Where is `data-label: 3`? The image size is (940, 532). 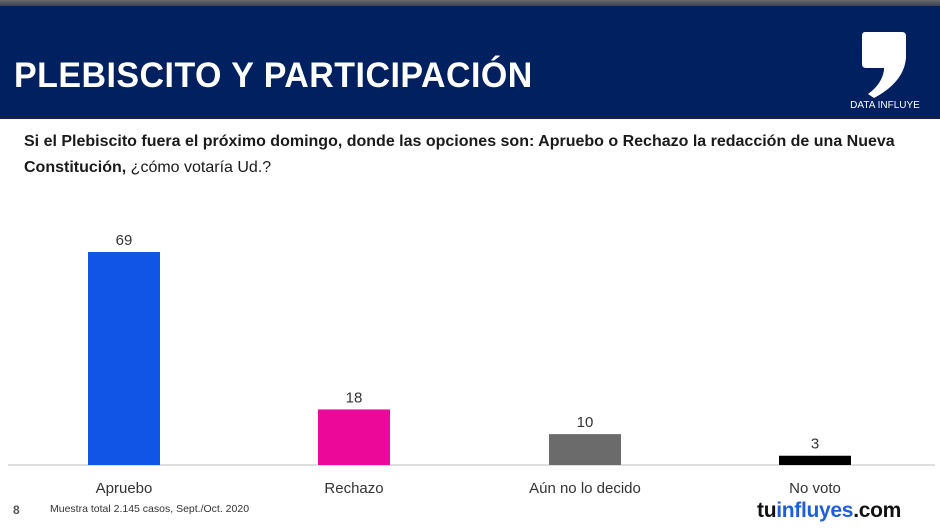 data-label: 3 is located at coordinates (815, 444).